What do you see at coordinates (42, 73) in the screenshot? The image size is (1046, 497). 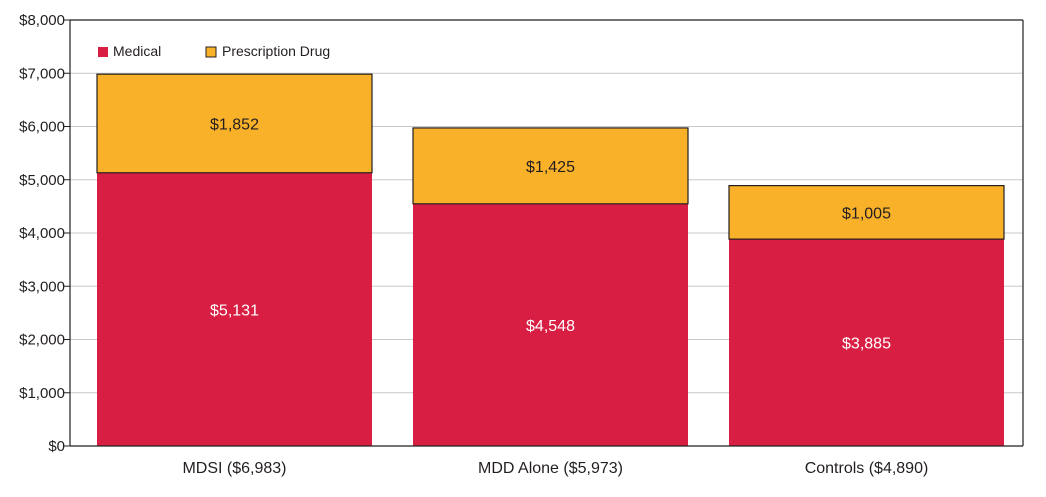 I see `y-tick-label: $7,000` at bounding box center [42, 73].